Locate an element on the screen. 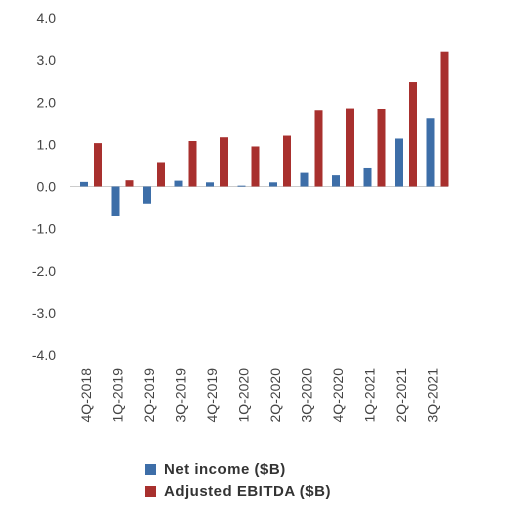  x-tick-label: 2Q-2021 is located at coordinates (401, 395).